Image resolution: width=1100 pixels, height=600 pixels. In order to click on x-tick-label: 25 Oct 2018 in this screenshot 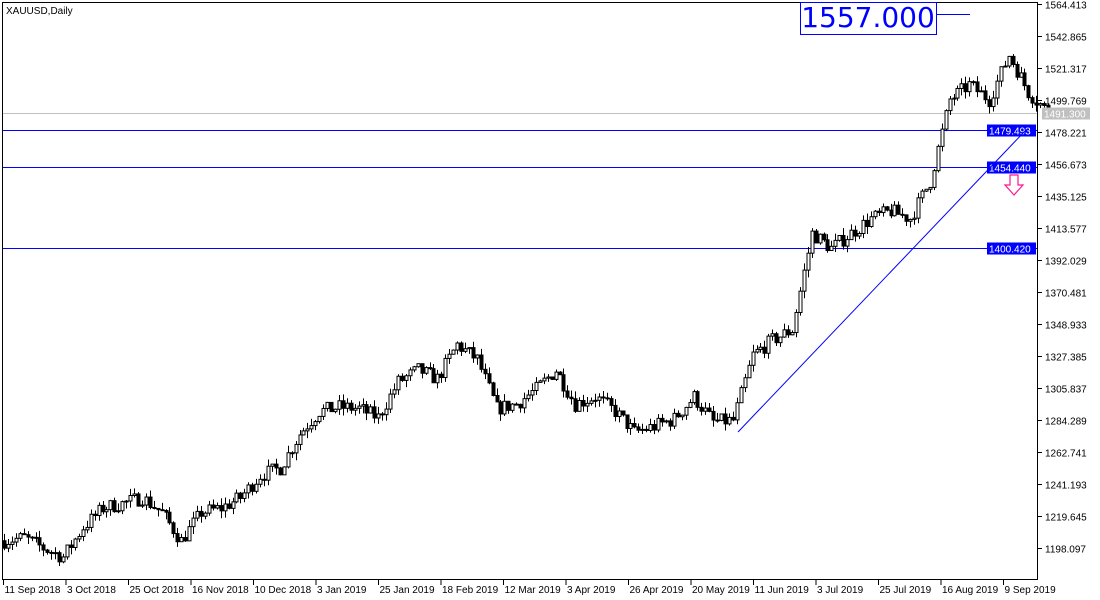, I will do `click(157, 590)`.